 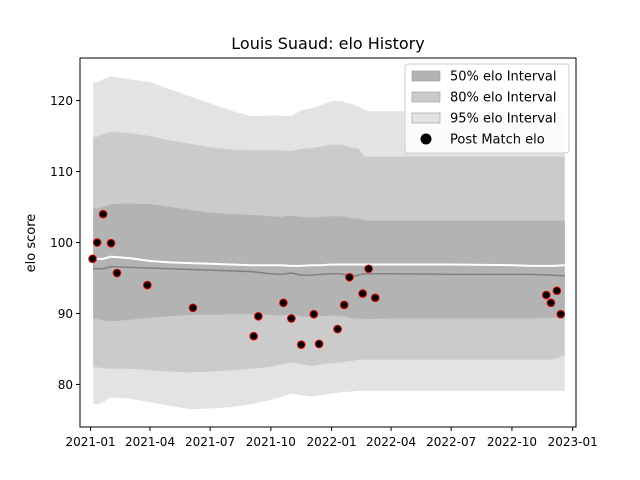 I want to click on y-tick-label: 110, so click(x=61, y=172).